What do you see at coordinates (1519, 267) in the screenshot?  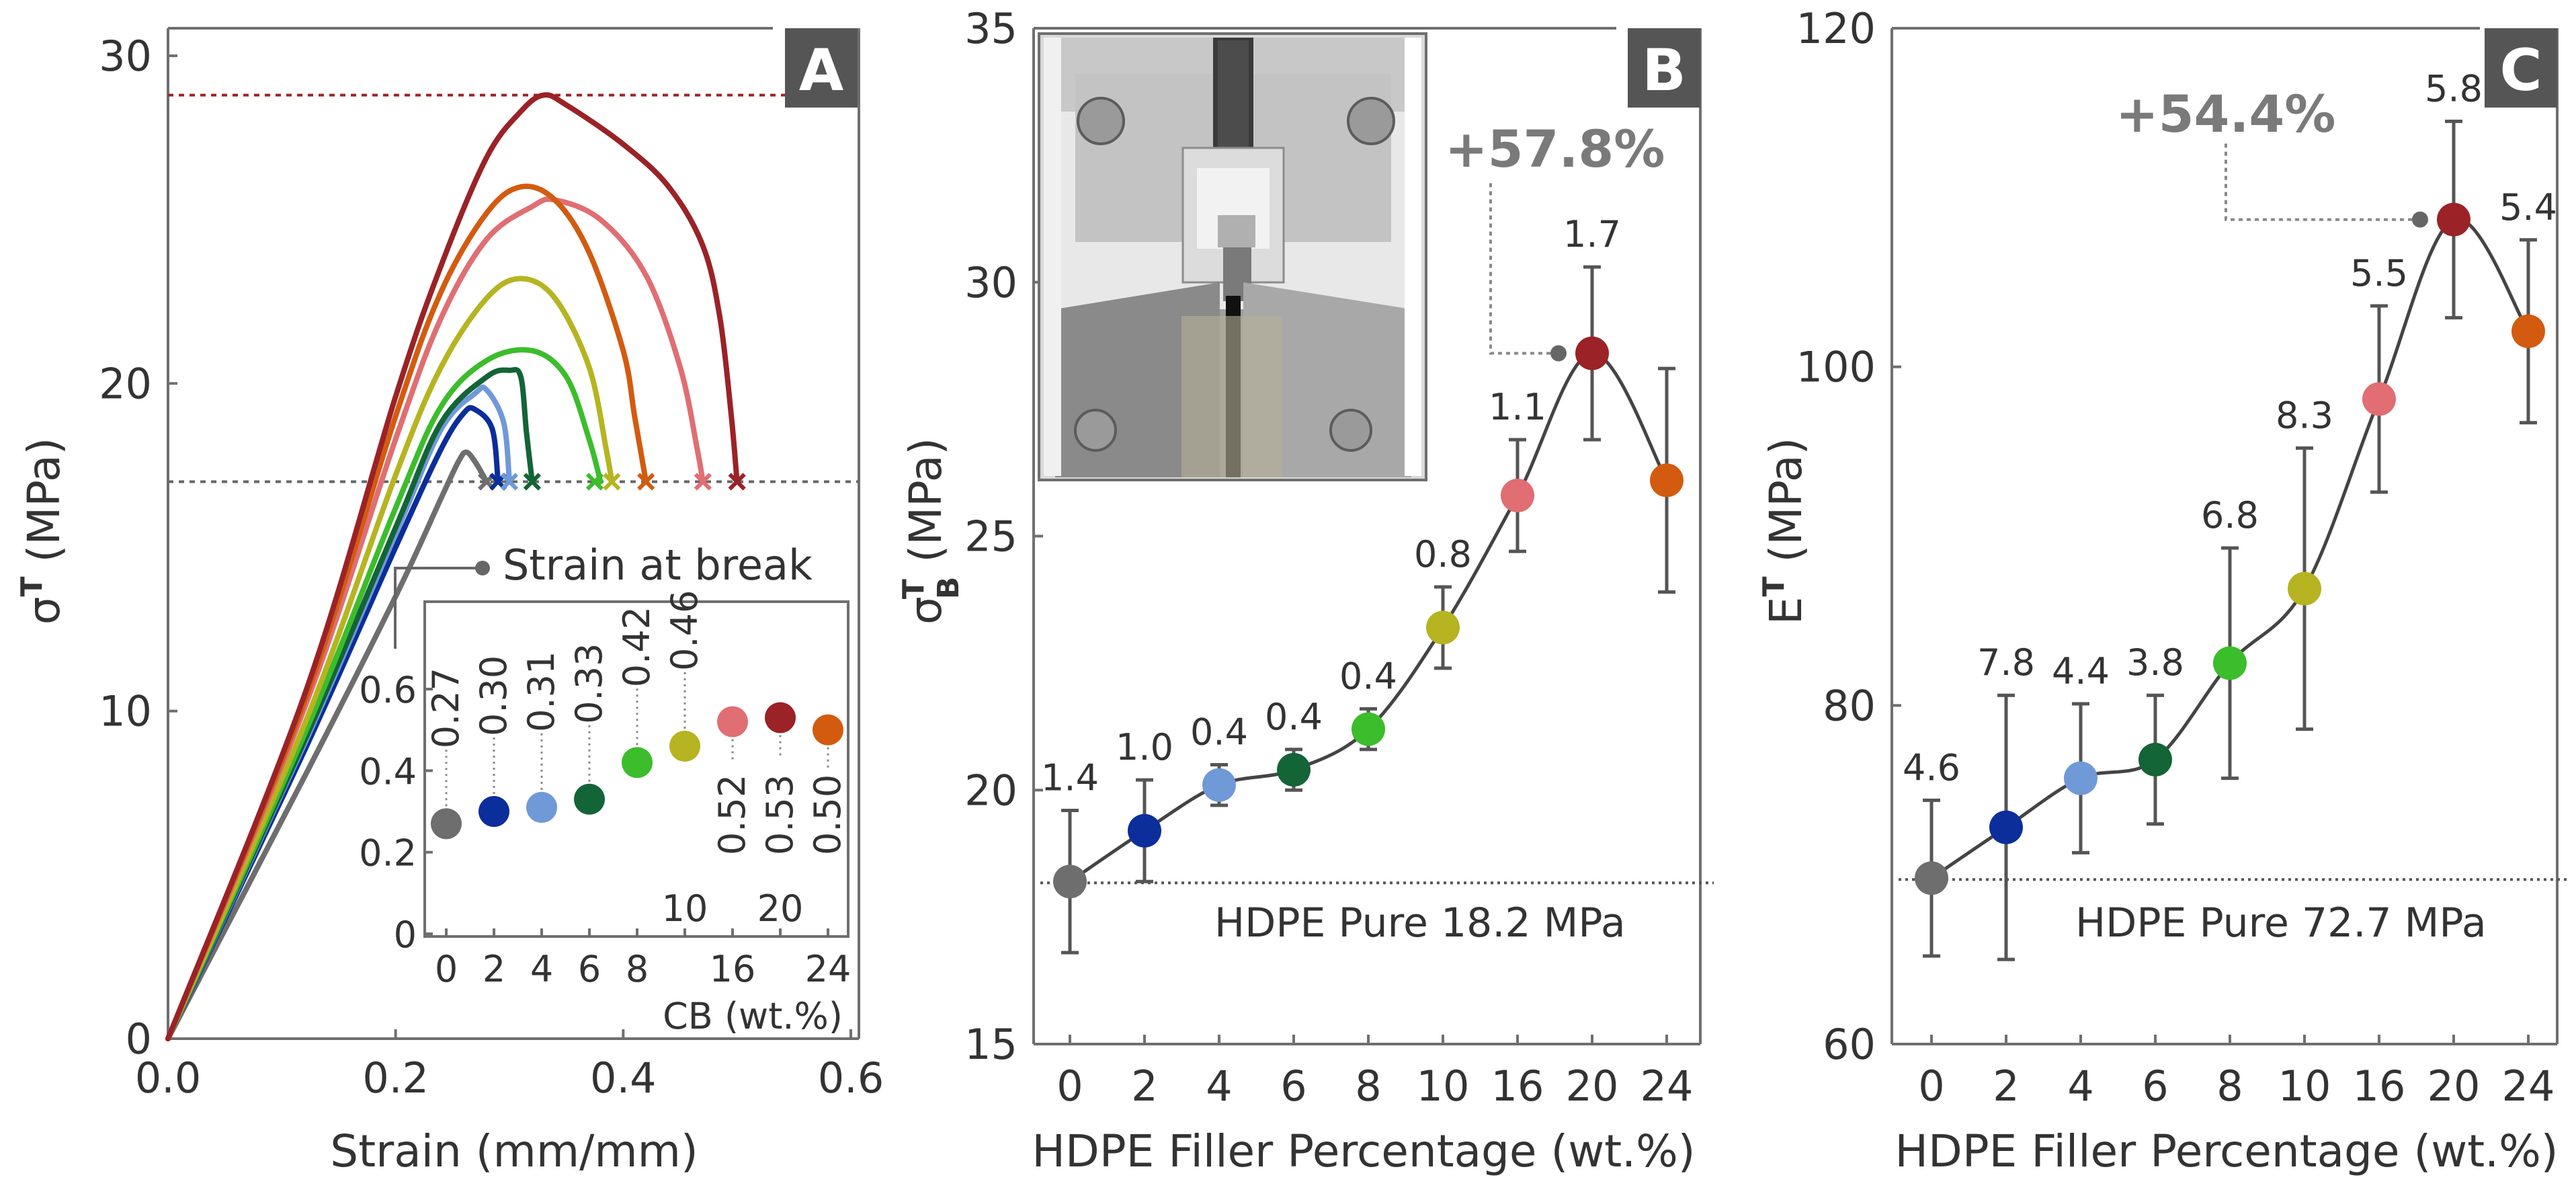 I see `panel-b-increase-guide` at bounding box center [1519, 267].